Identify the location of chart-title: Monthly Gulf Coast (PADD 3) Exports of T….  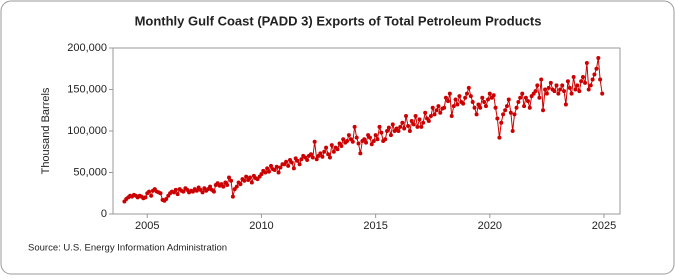
(338, 20).